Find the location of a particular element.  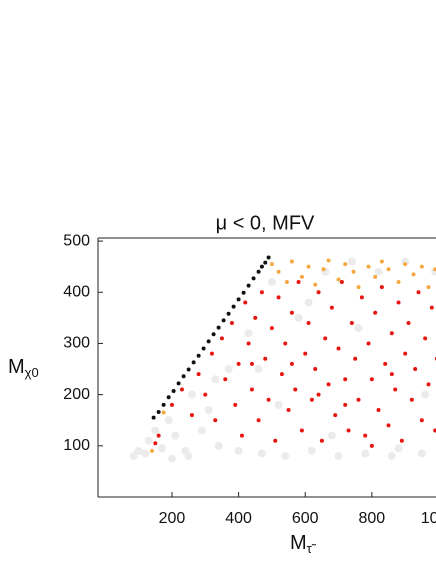

x-axis-label-sub: τ̃ is located at coordinates (312, 548).